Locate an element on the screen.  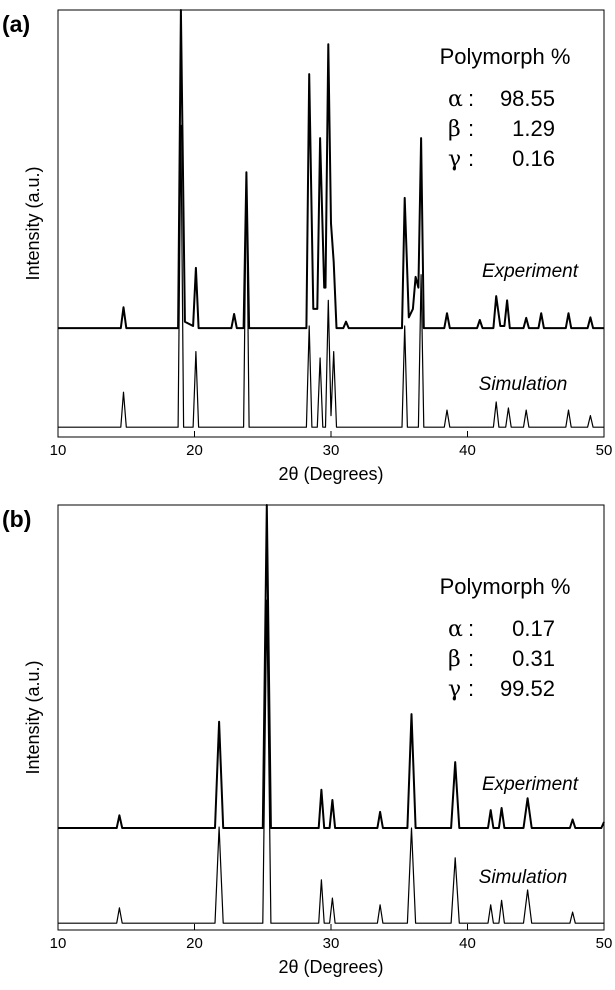
panel-label: (a) is located at coordinates (16, 24).